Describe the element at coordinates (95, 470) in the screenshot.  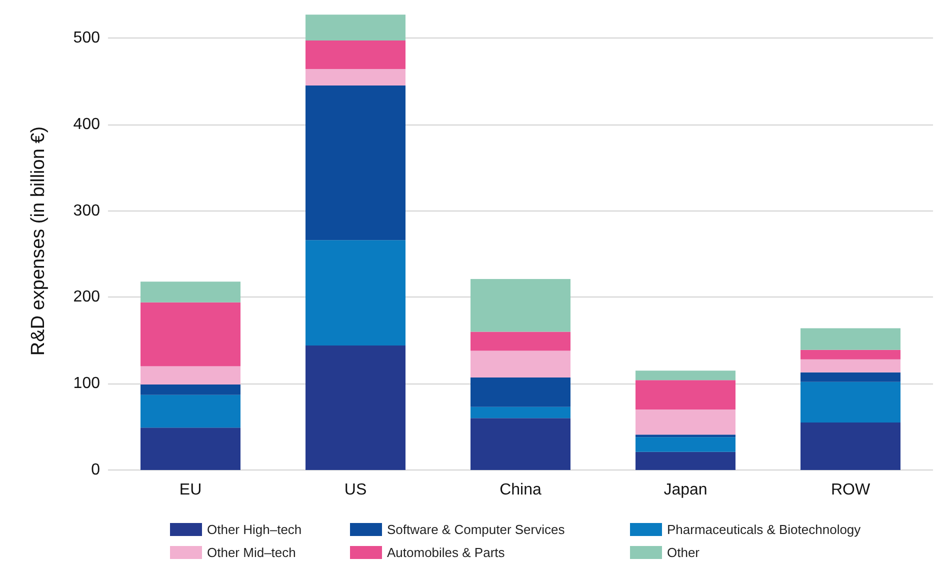
I see `y-tick-label: 0` at that location.